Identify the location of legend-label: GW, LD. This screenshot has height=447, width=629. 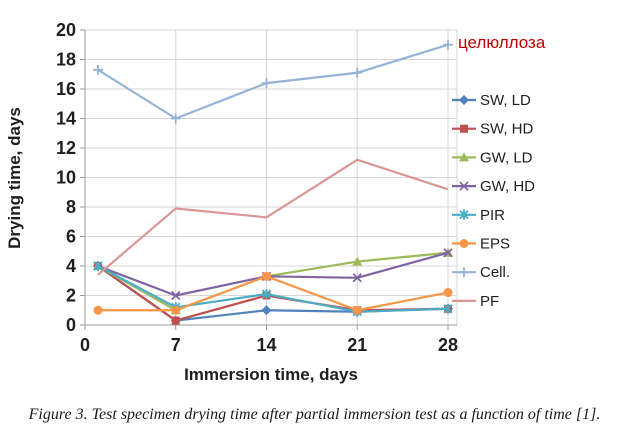
(506, 157).